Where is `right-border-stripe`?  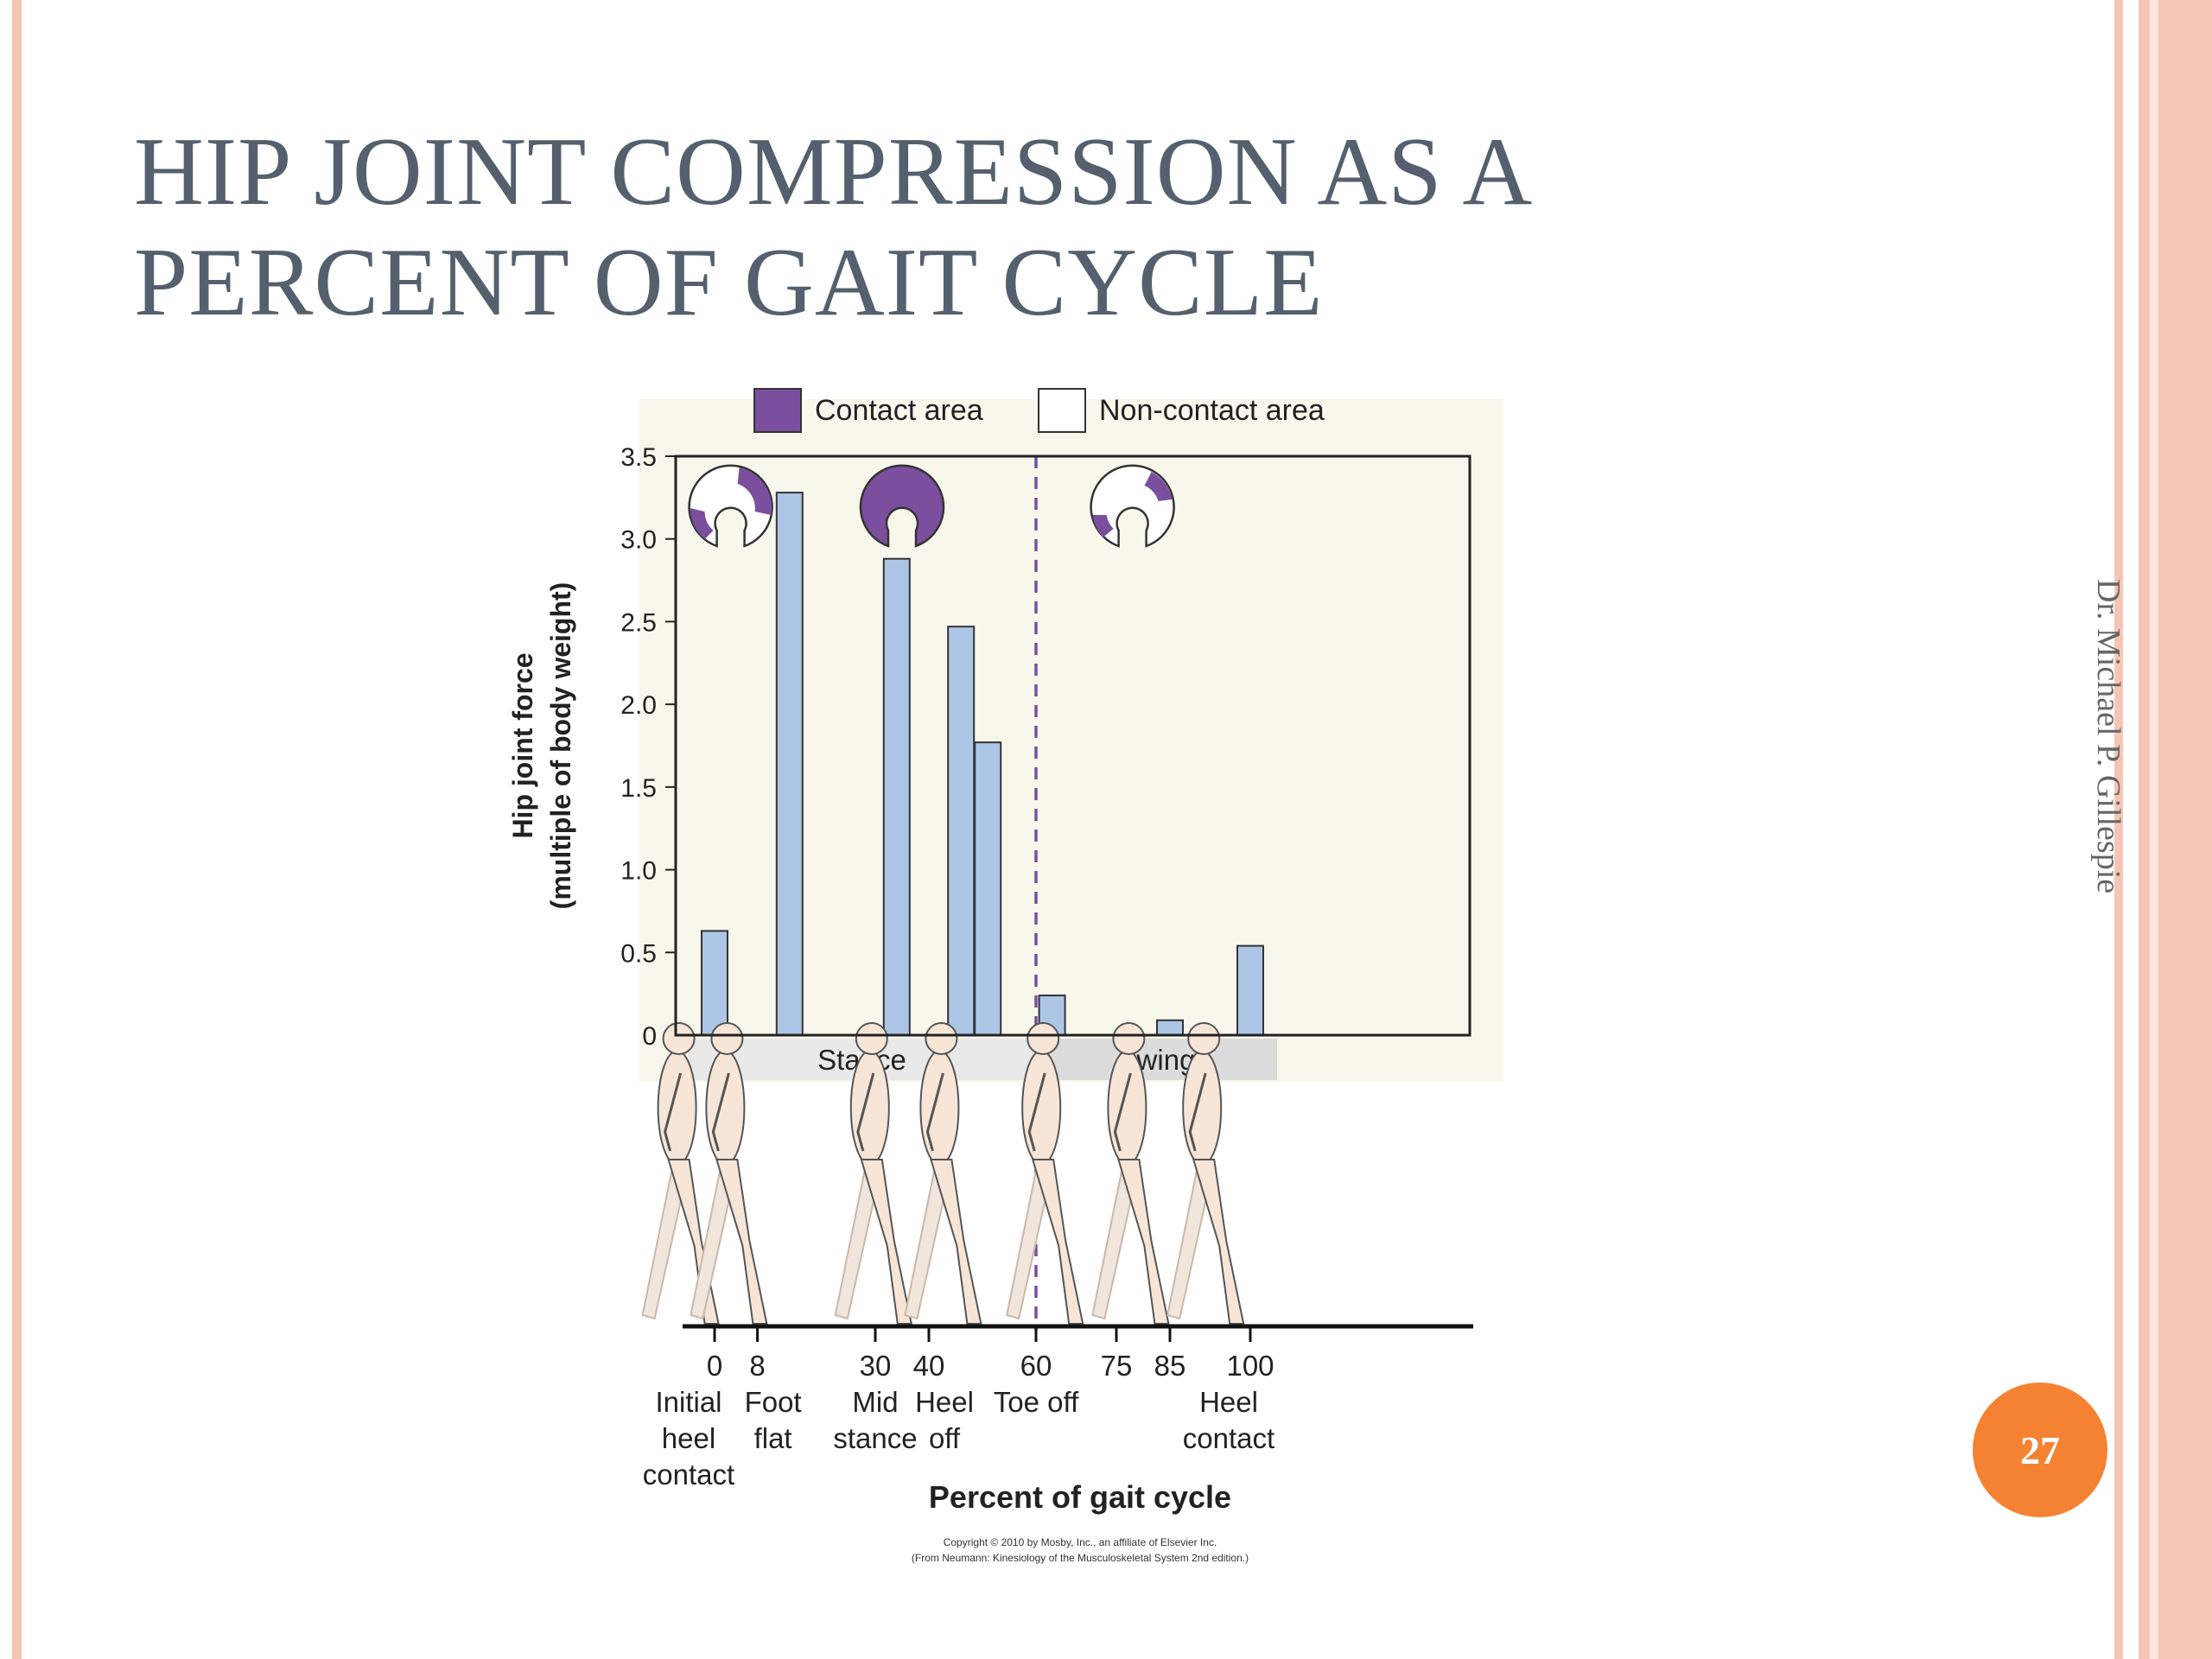
right-border-stripe is located at coordinates (2118, 829).